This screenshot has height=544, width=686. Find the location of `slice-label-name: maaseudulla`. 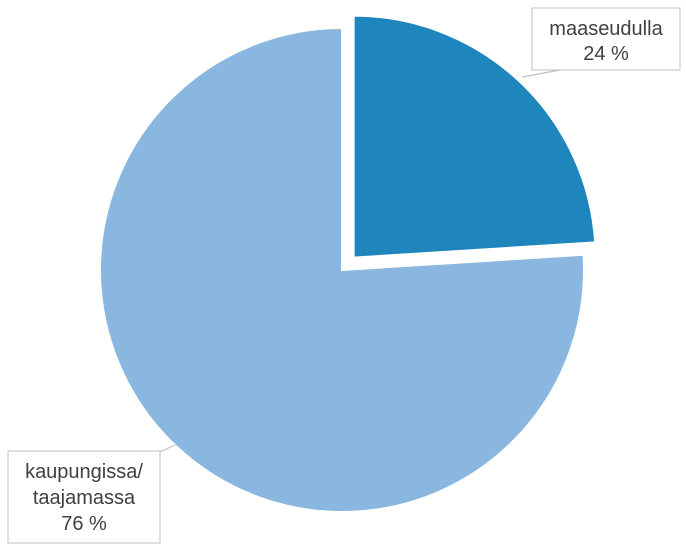

slice-label-name: maaseudulla is located at coordinates (606, 29).